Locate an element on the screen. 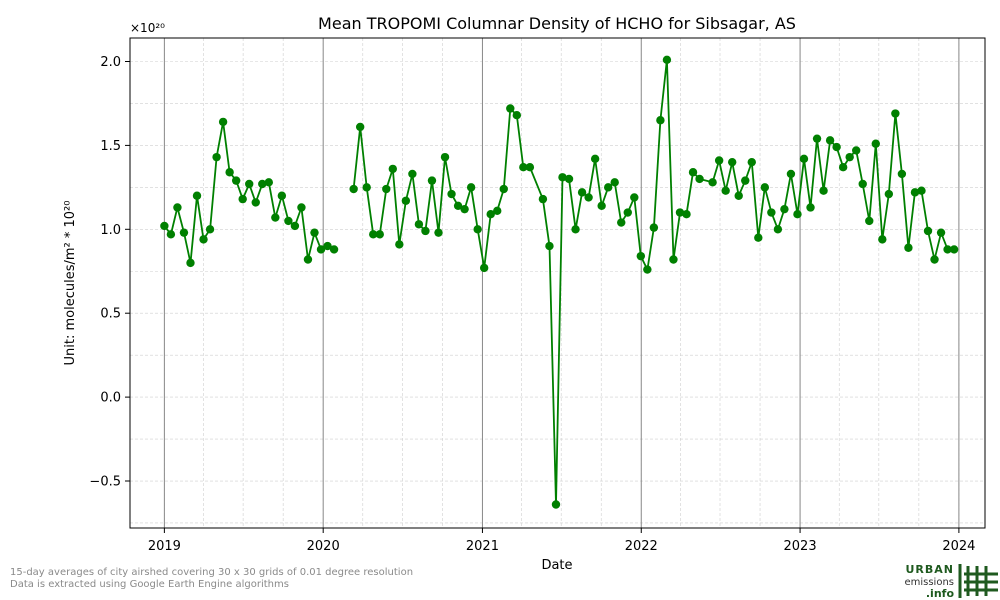  series-line is located at coordinates (249, 192).